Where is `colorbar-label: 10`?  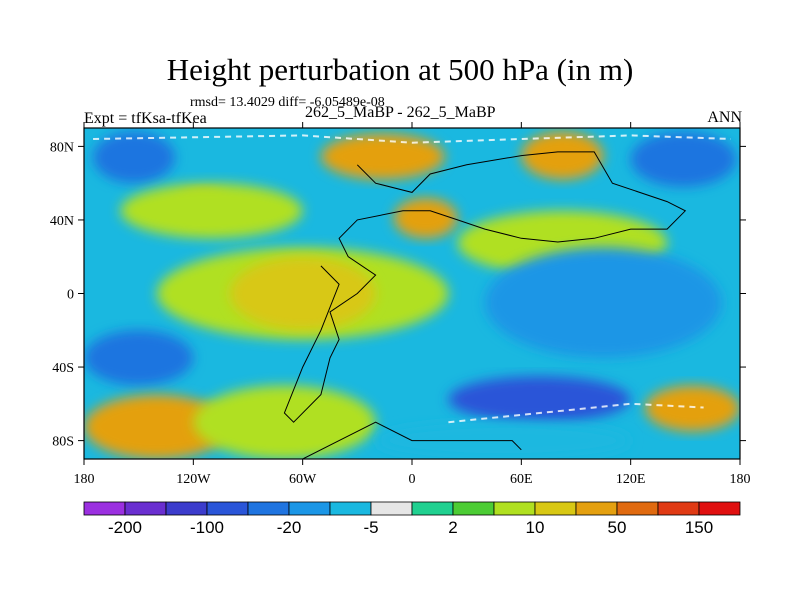
colorbar-label: 10 is located at coordinates (535, 527).